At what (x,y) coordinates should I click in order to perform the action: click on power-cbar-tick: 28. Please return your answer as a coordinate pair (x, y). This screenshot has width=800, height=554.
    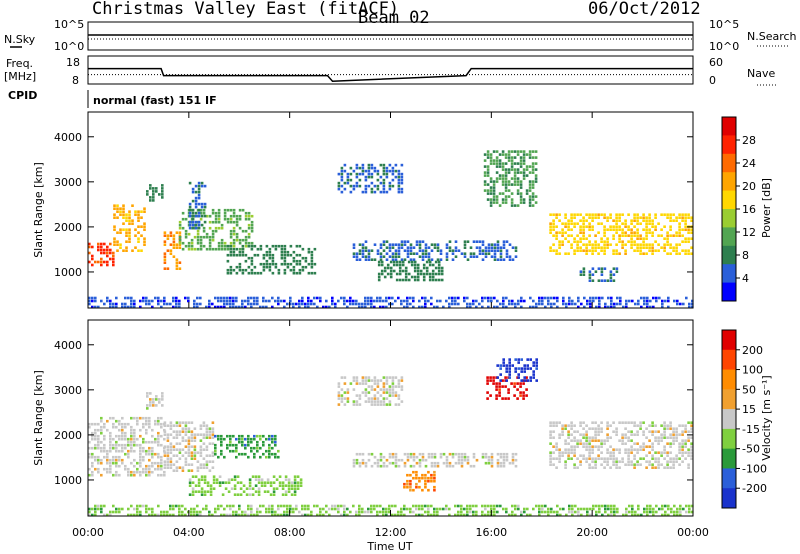
    Looking at the image, I should click on (749, 140).